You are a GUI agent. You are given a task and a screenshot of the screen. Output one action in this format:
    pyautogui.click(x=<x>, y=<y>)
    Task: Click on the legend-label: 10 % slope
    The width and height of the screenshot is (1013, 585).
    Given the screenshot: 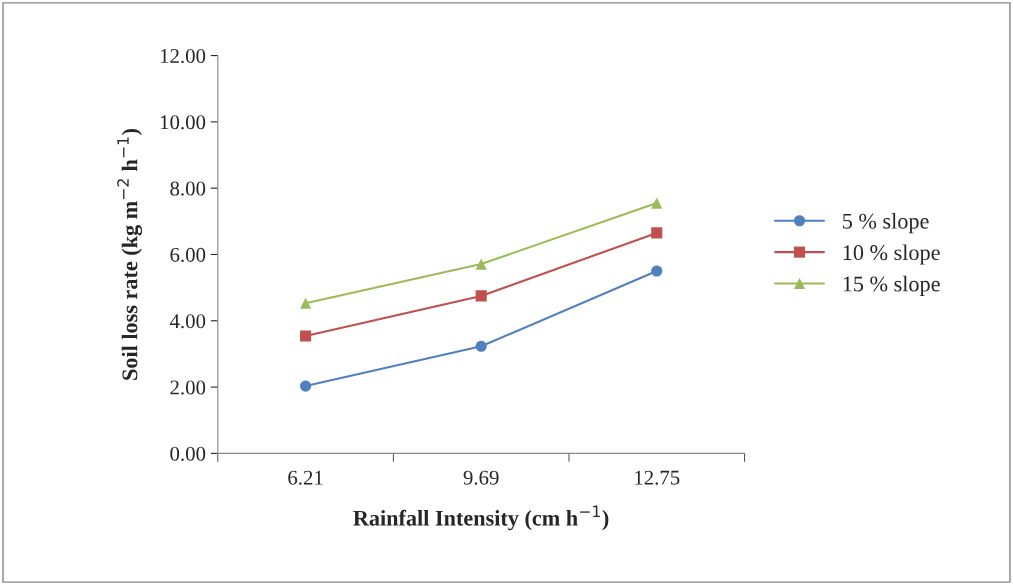 What is the action you would take?
    pyautogui.click(x=891, y=254)
    